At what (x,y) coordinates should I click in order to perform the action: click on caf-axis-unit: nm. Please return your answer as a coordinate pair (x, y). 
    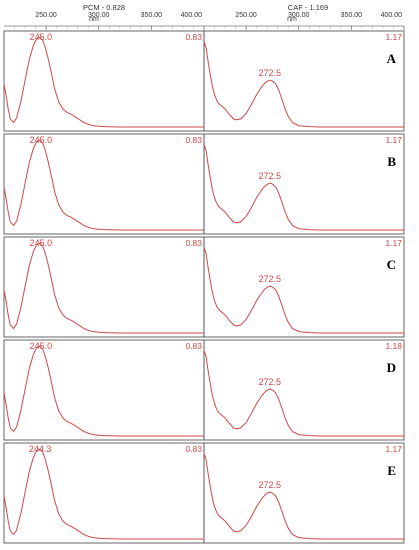
    Looking at the image, I should click on (292, 19).